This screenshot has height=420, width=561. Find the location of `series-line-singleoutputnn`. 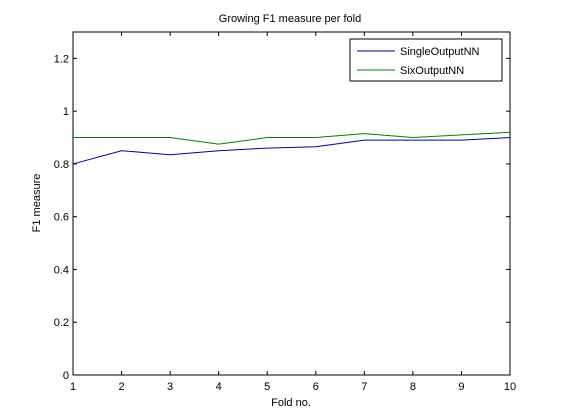

series-line-singleoutputnn is located at coordinates (291, 151).